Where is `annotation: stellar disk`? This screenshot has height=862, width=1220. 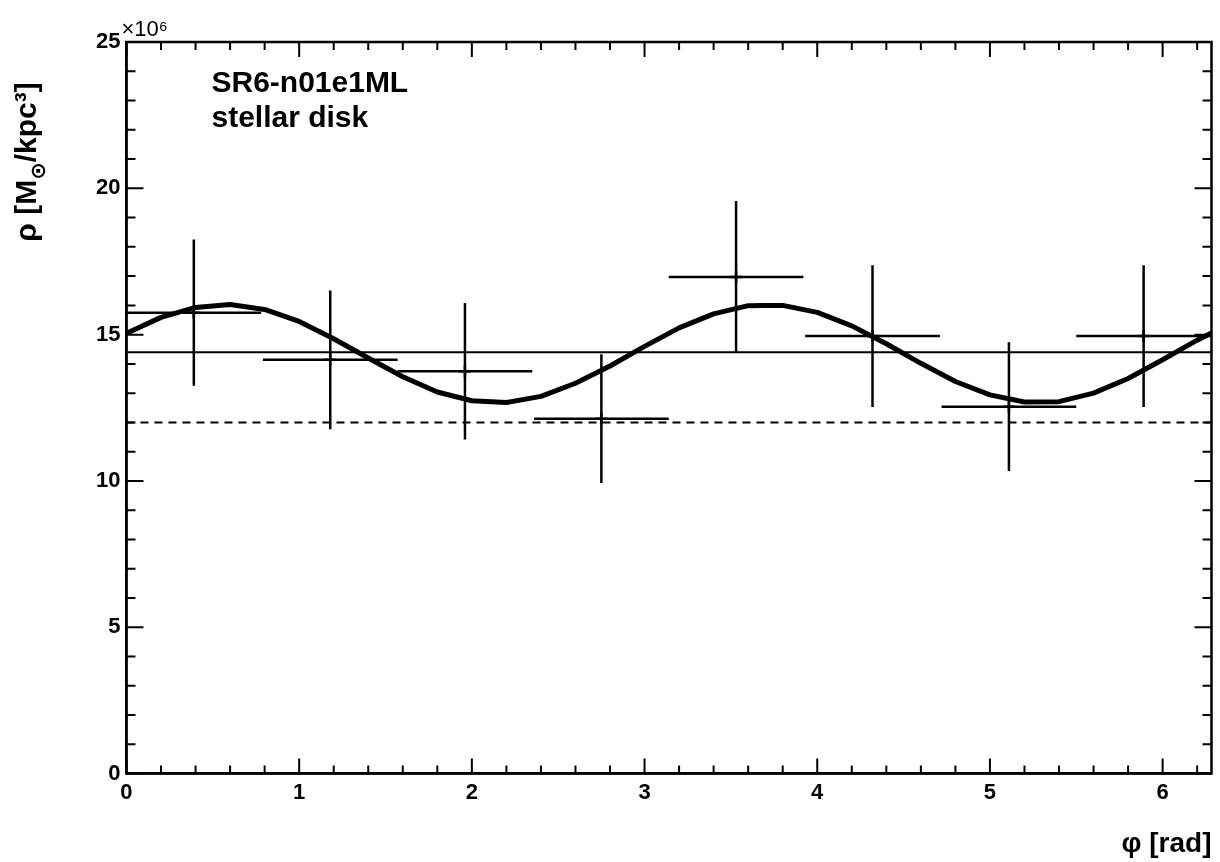 annotation: stellar disk is located at coordinates (290, 116).